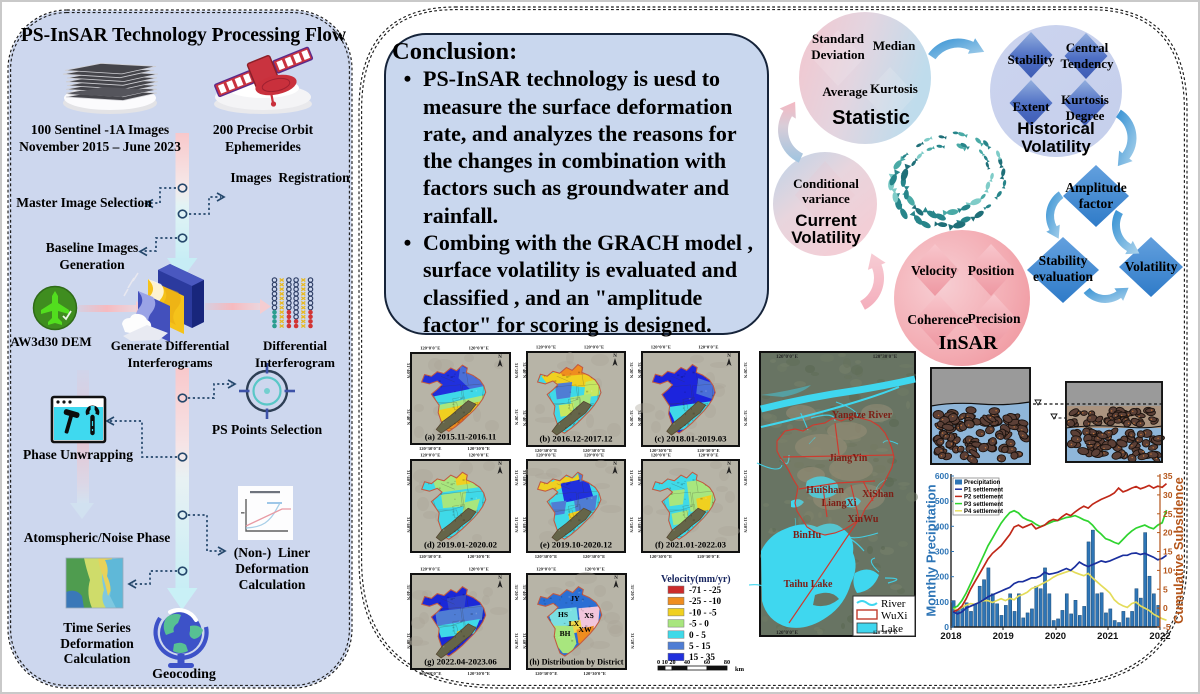 Image resolution: width=1200 pixels, height=694 pixels. What do you see at coordinates (727, 662) in the screenshot?
I see `svg-text: 80` at bounding box center [727, 662].